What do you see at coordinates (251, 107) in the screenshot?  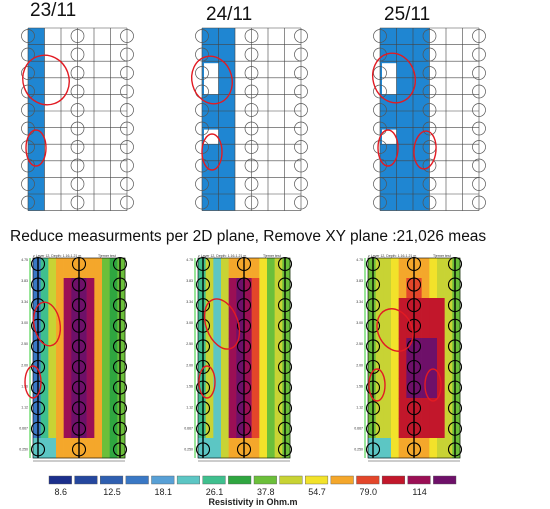 I see `top-panel-2: 24/11` at bounding box center [251, 107].